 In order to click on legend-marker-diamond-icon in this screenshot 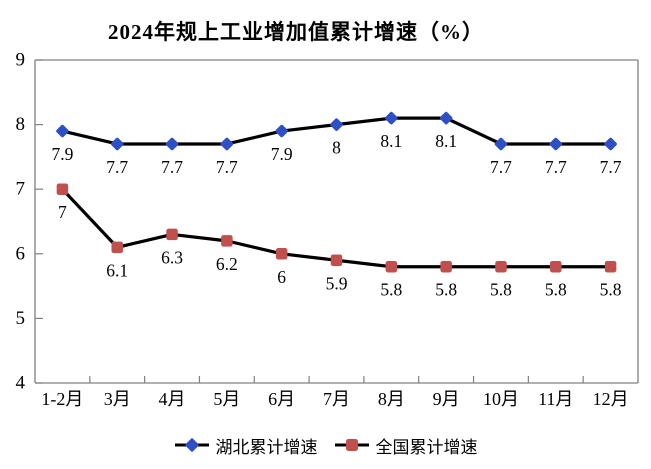, I will do `click(191, 445)`.